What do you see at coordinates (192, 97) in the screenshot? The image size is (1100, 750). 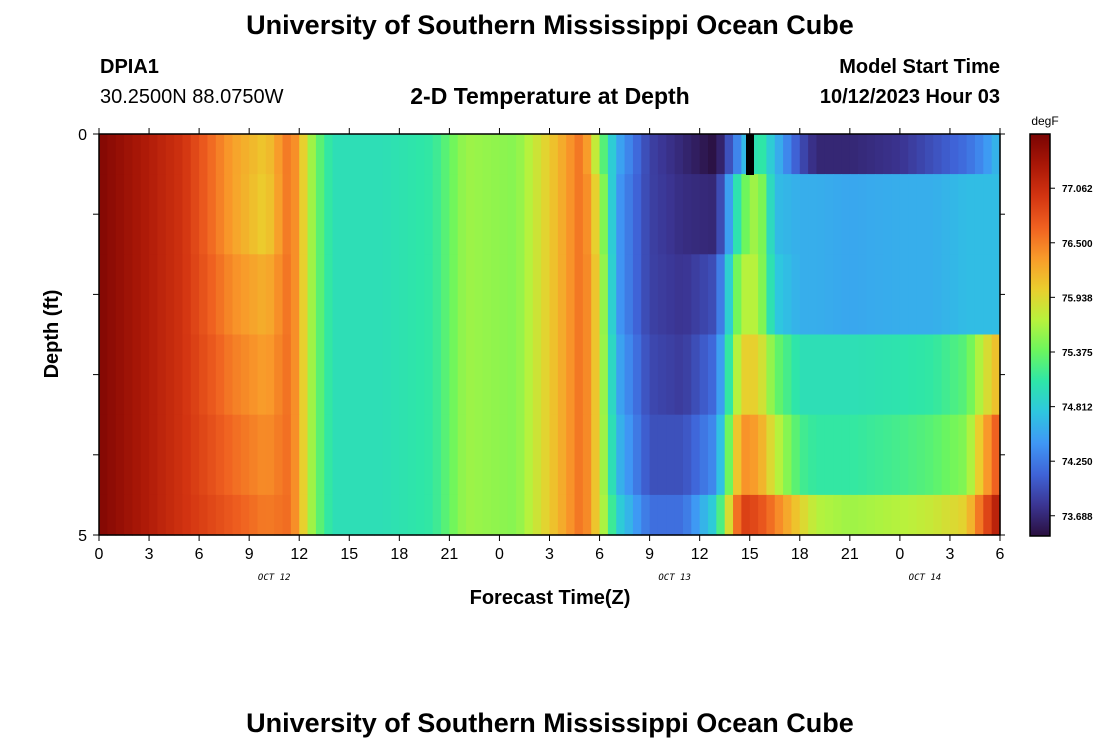 I see `station-coordinates: 30.2500N 88.0750W` at bounding box center [192, 97].